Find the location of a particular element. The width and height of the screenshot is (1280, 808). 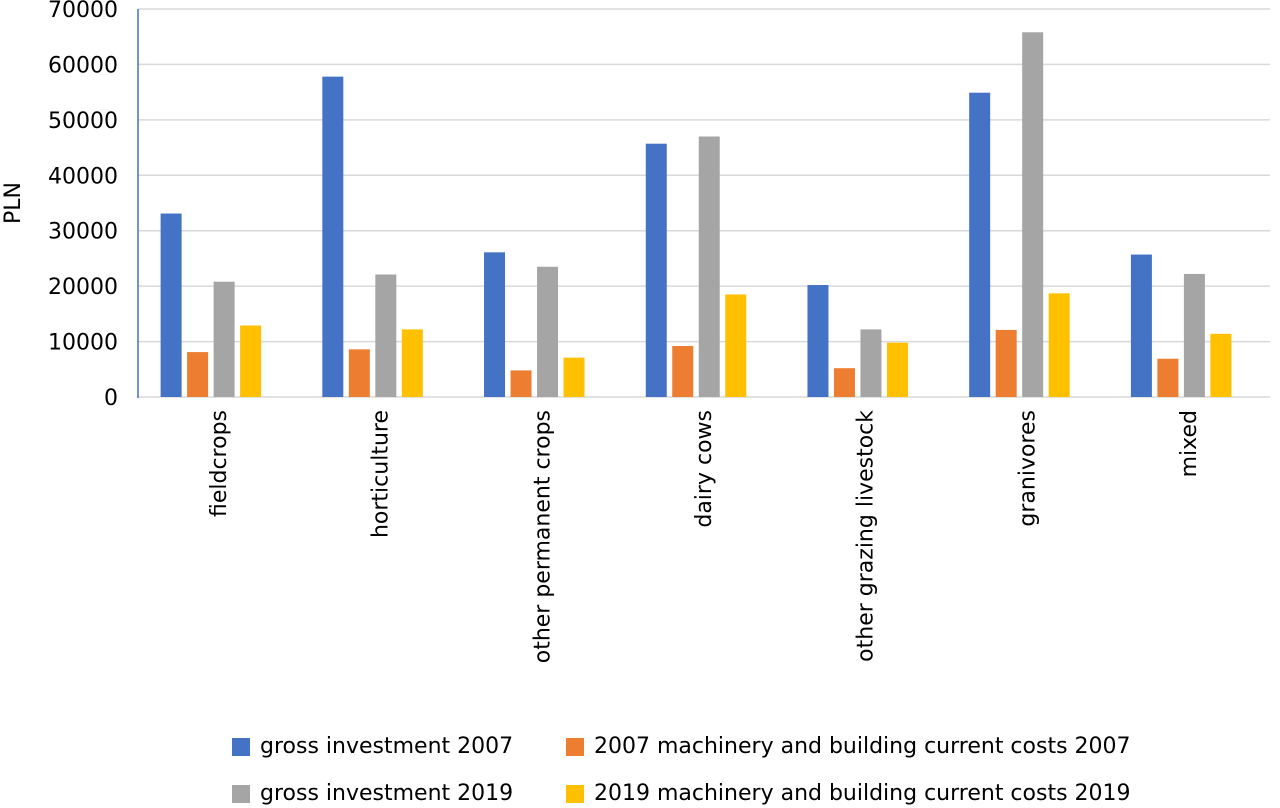

x-tick-label: other grazing livestock is located at coordinates (866, 536).